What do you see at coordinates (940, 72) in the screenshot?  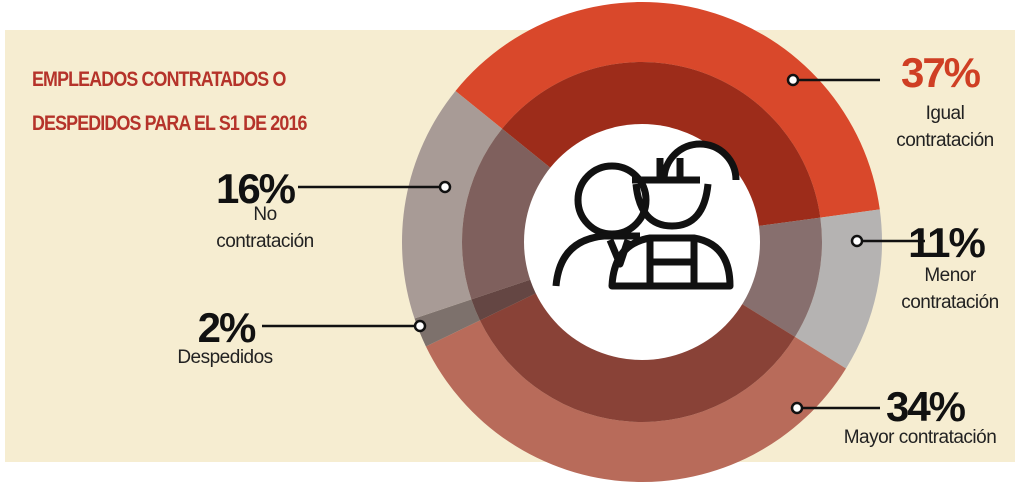 I see `value-label: 37%` at bounding box center [940, 72].